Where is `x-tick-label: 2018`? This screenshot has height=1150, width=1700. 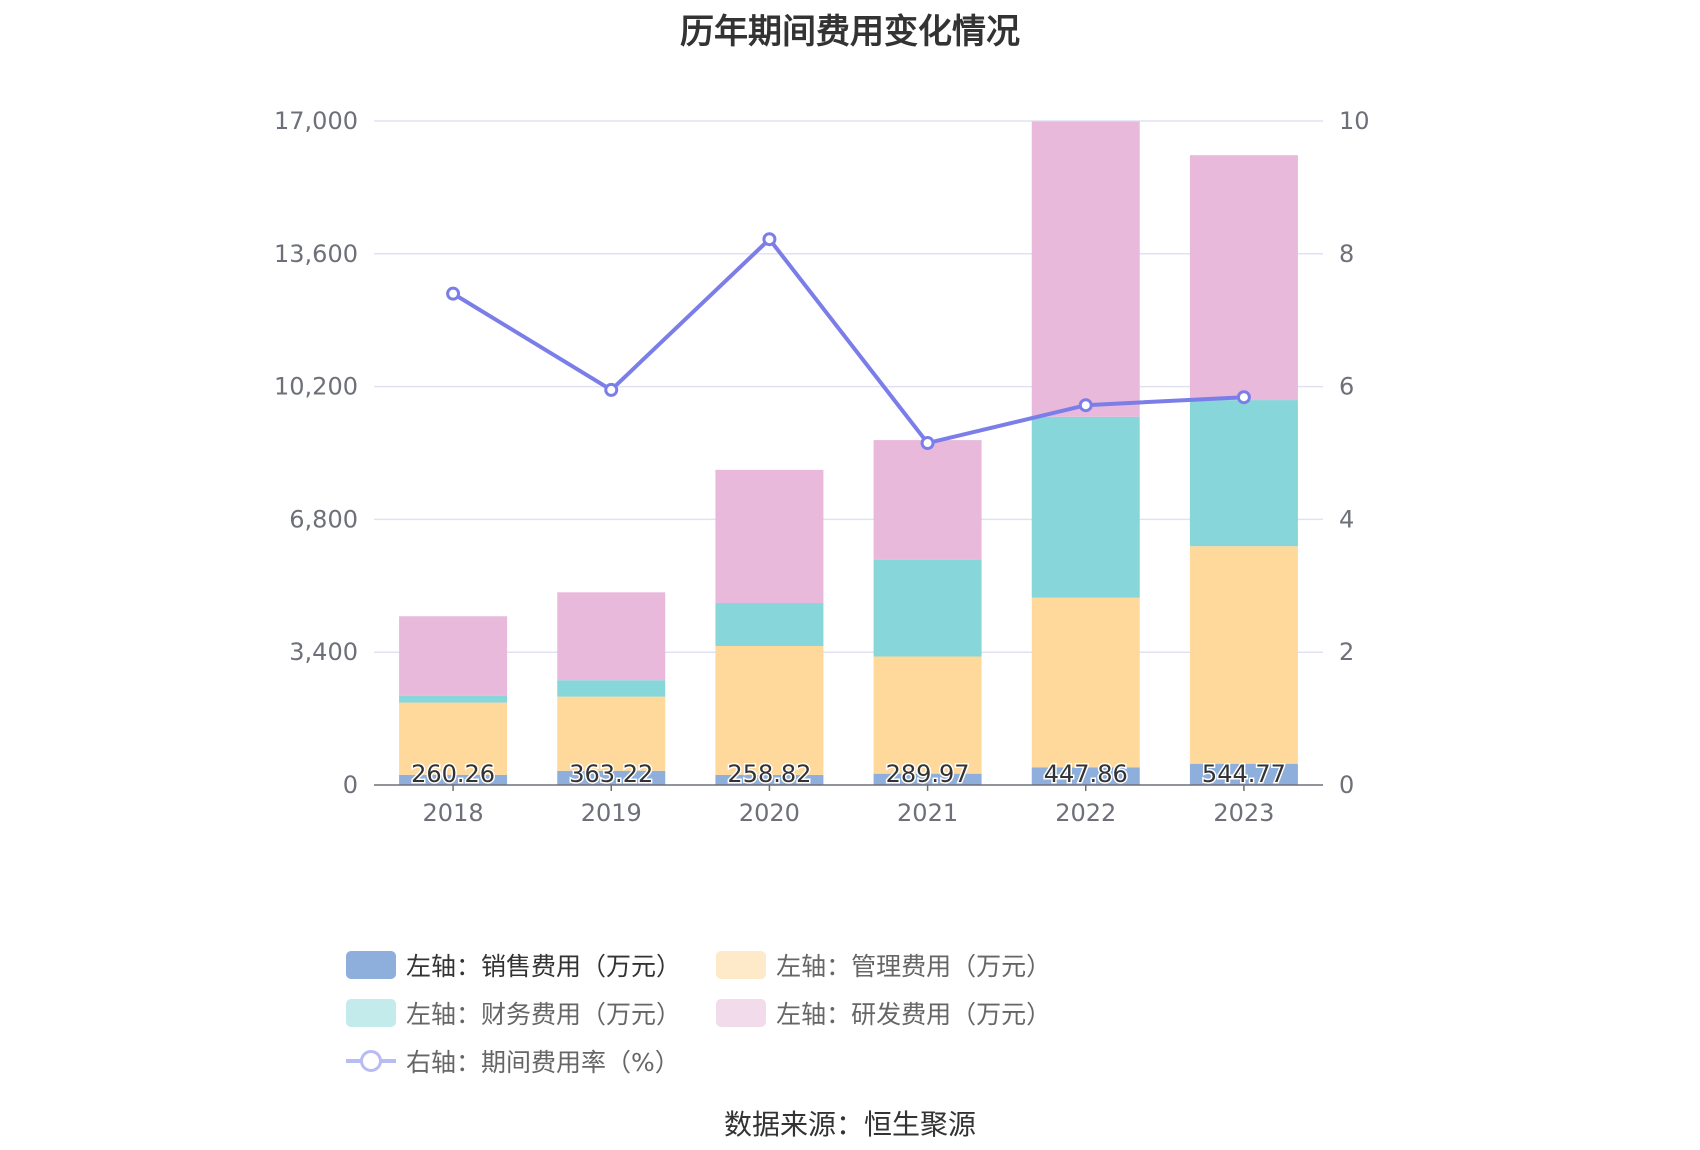 x-tick-label: 2018 is located at coordinates (453, 813).